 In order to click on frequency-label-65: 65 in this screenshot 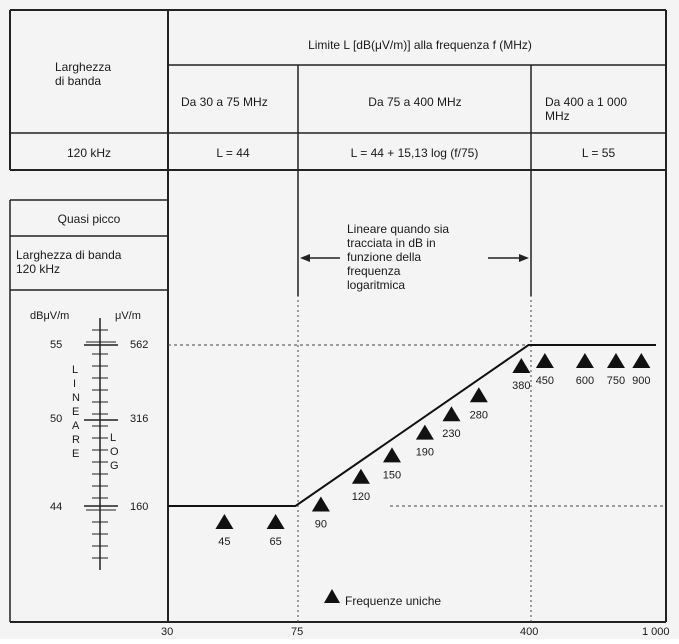, I will do `click(275, 542)`.